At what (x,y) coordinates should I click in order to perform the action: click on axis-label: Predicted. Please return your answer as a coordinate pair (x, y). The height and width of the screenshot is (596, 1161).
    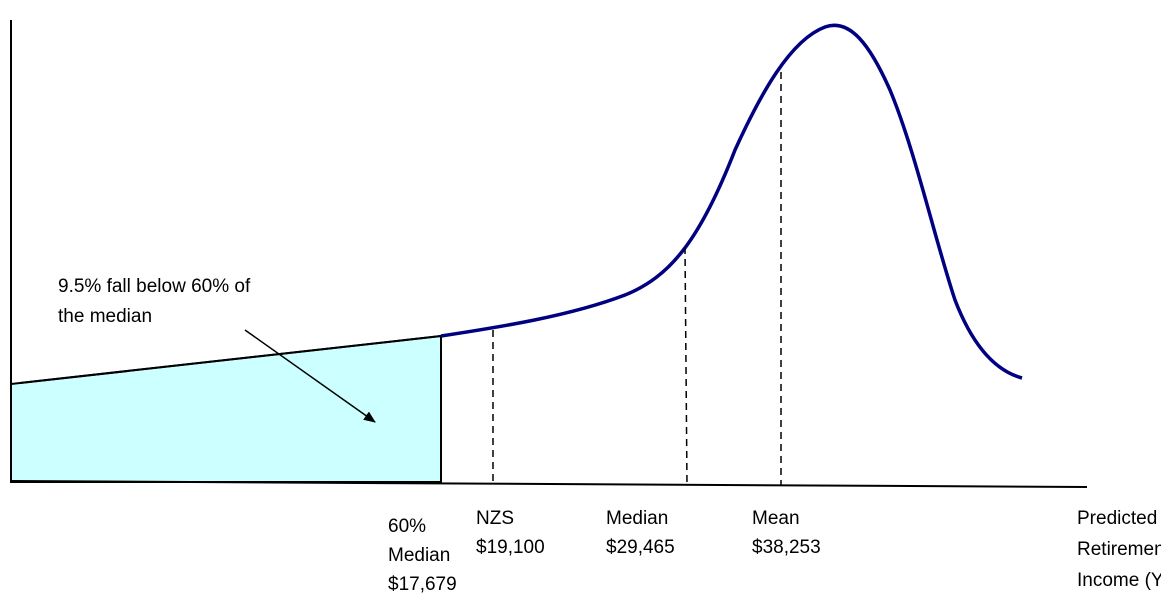
    Looking at the image, I should click on (1117, 518).